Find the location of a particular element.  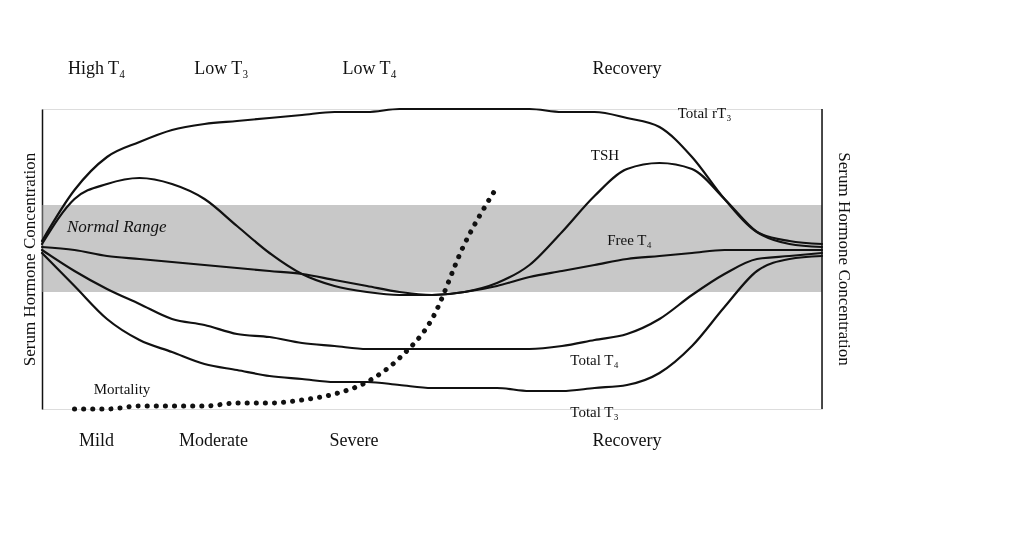

series-label: Total T₃ is located at coordinates (594, 412).